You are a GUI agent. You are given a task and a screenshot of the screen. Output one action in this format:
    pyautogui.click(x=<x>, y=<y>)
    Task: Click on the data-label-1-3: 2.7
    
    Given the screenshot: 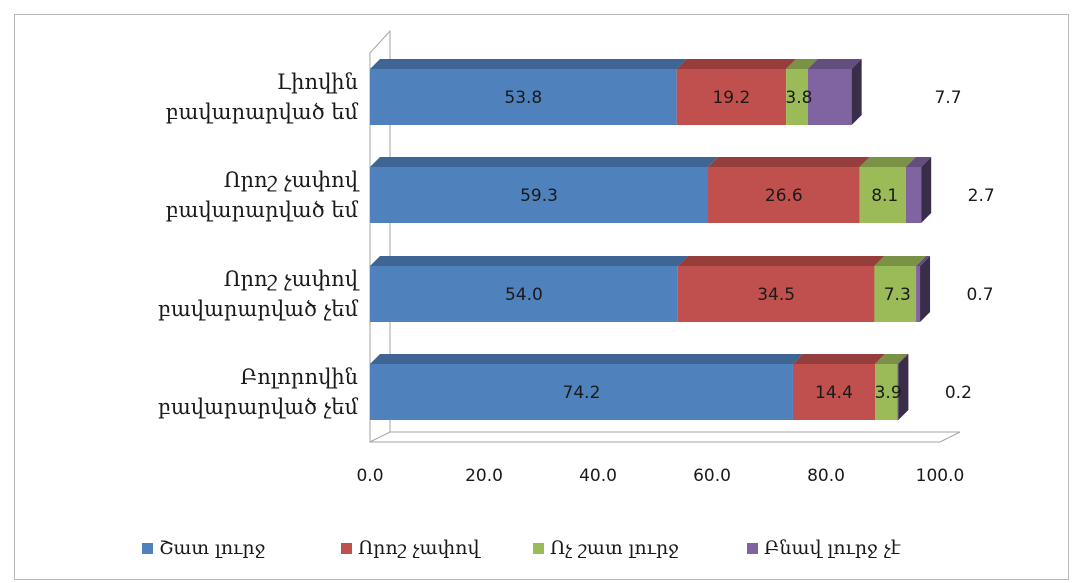 What is the action you would take?
    pyautogui.click(x=981, y=196)
    